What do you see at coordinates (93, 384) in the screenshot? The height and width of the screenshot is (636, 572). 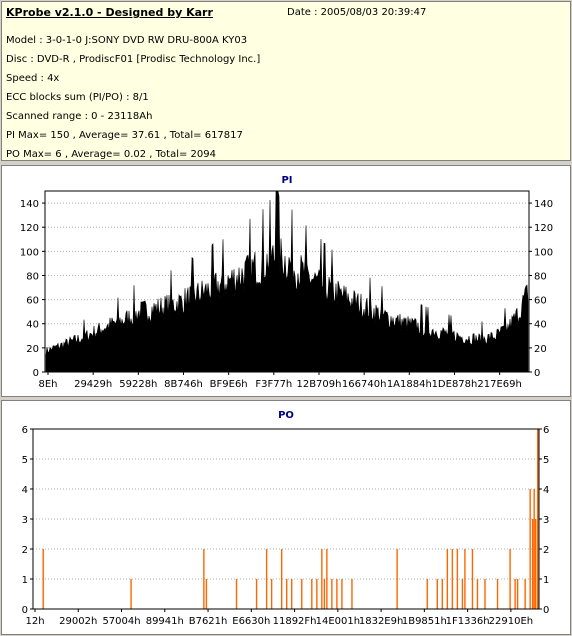 I see `x-tick-label: 29429h` at bounding box center [93, 384].